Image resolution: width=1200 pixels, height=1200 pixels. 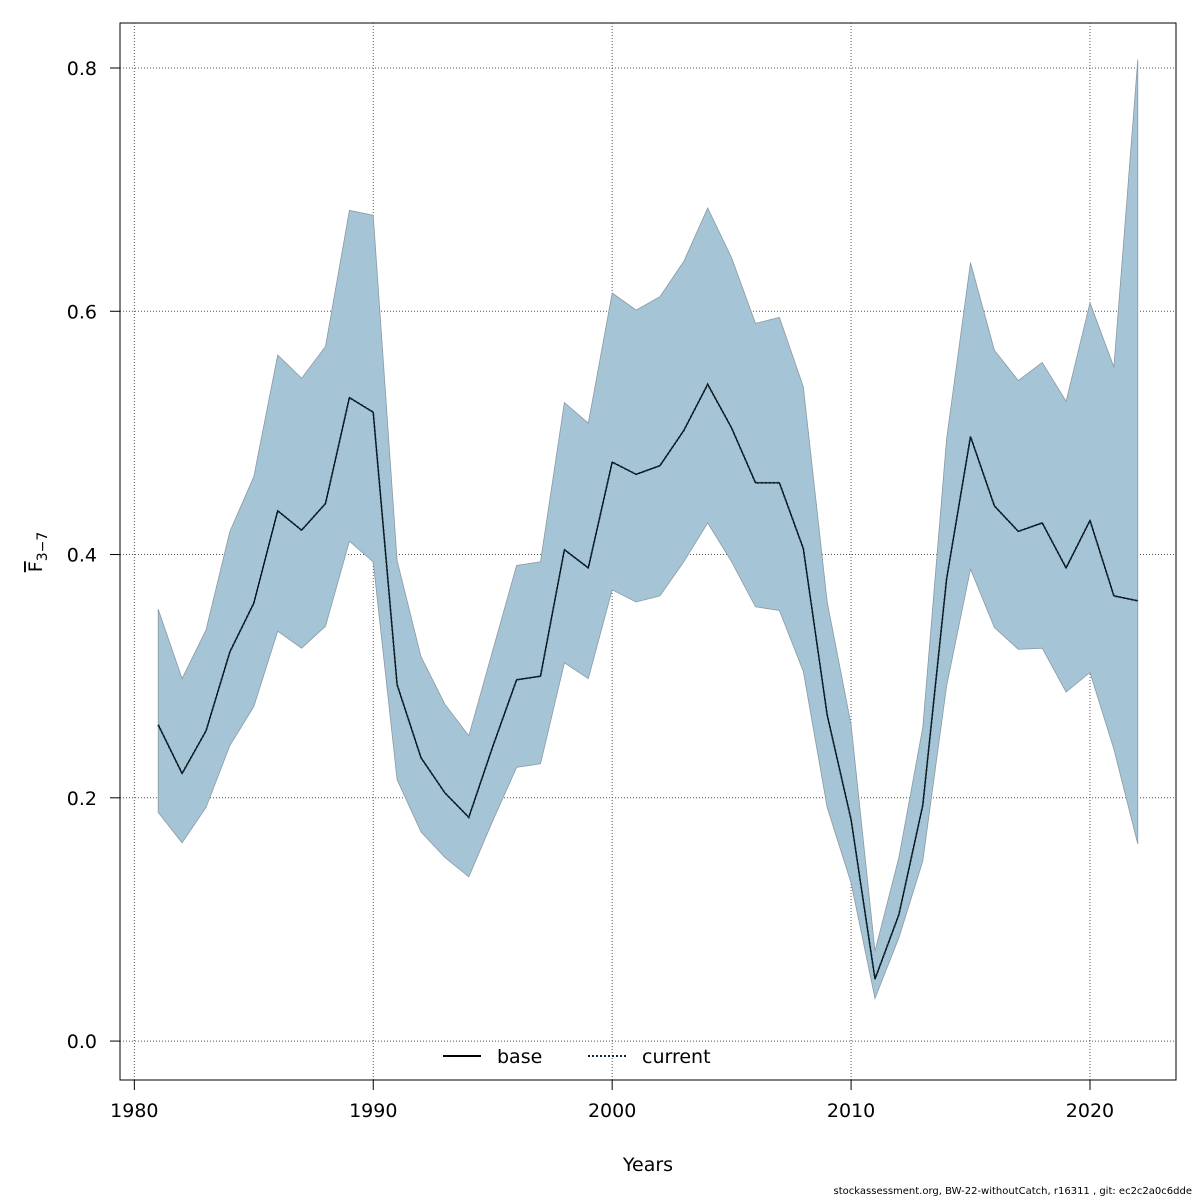 What do you see at coordinates (373, 1111) in the screenshot?
I see `x-tick-label: 1990` at bounding box center [373, 1111].